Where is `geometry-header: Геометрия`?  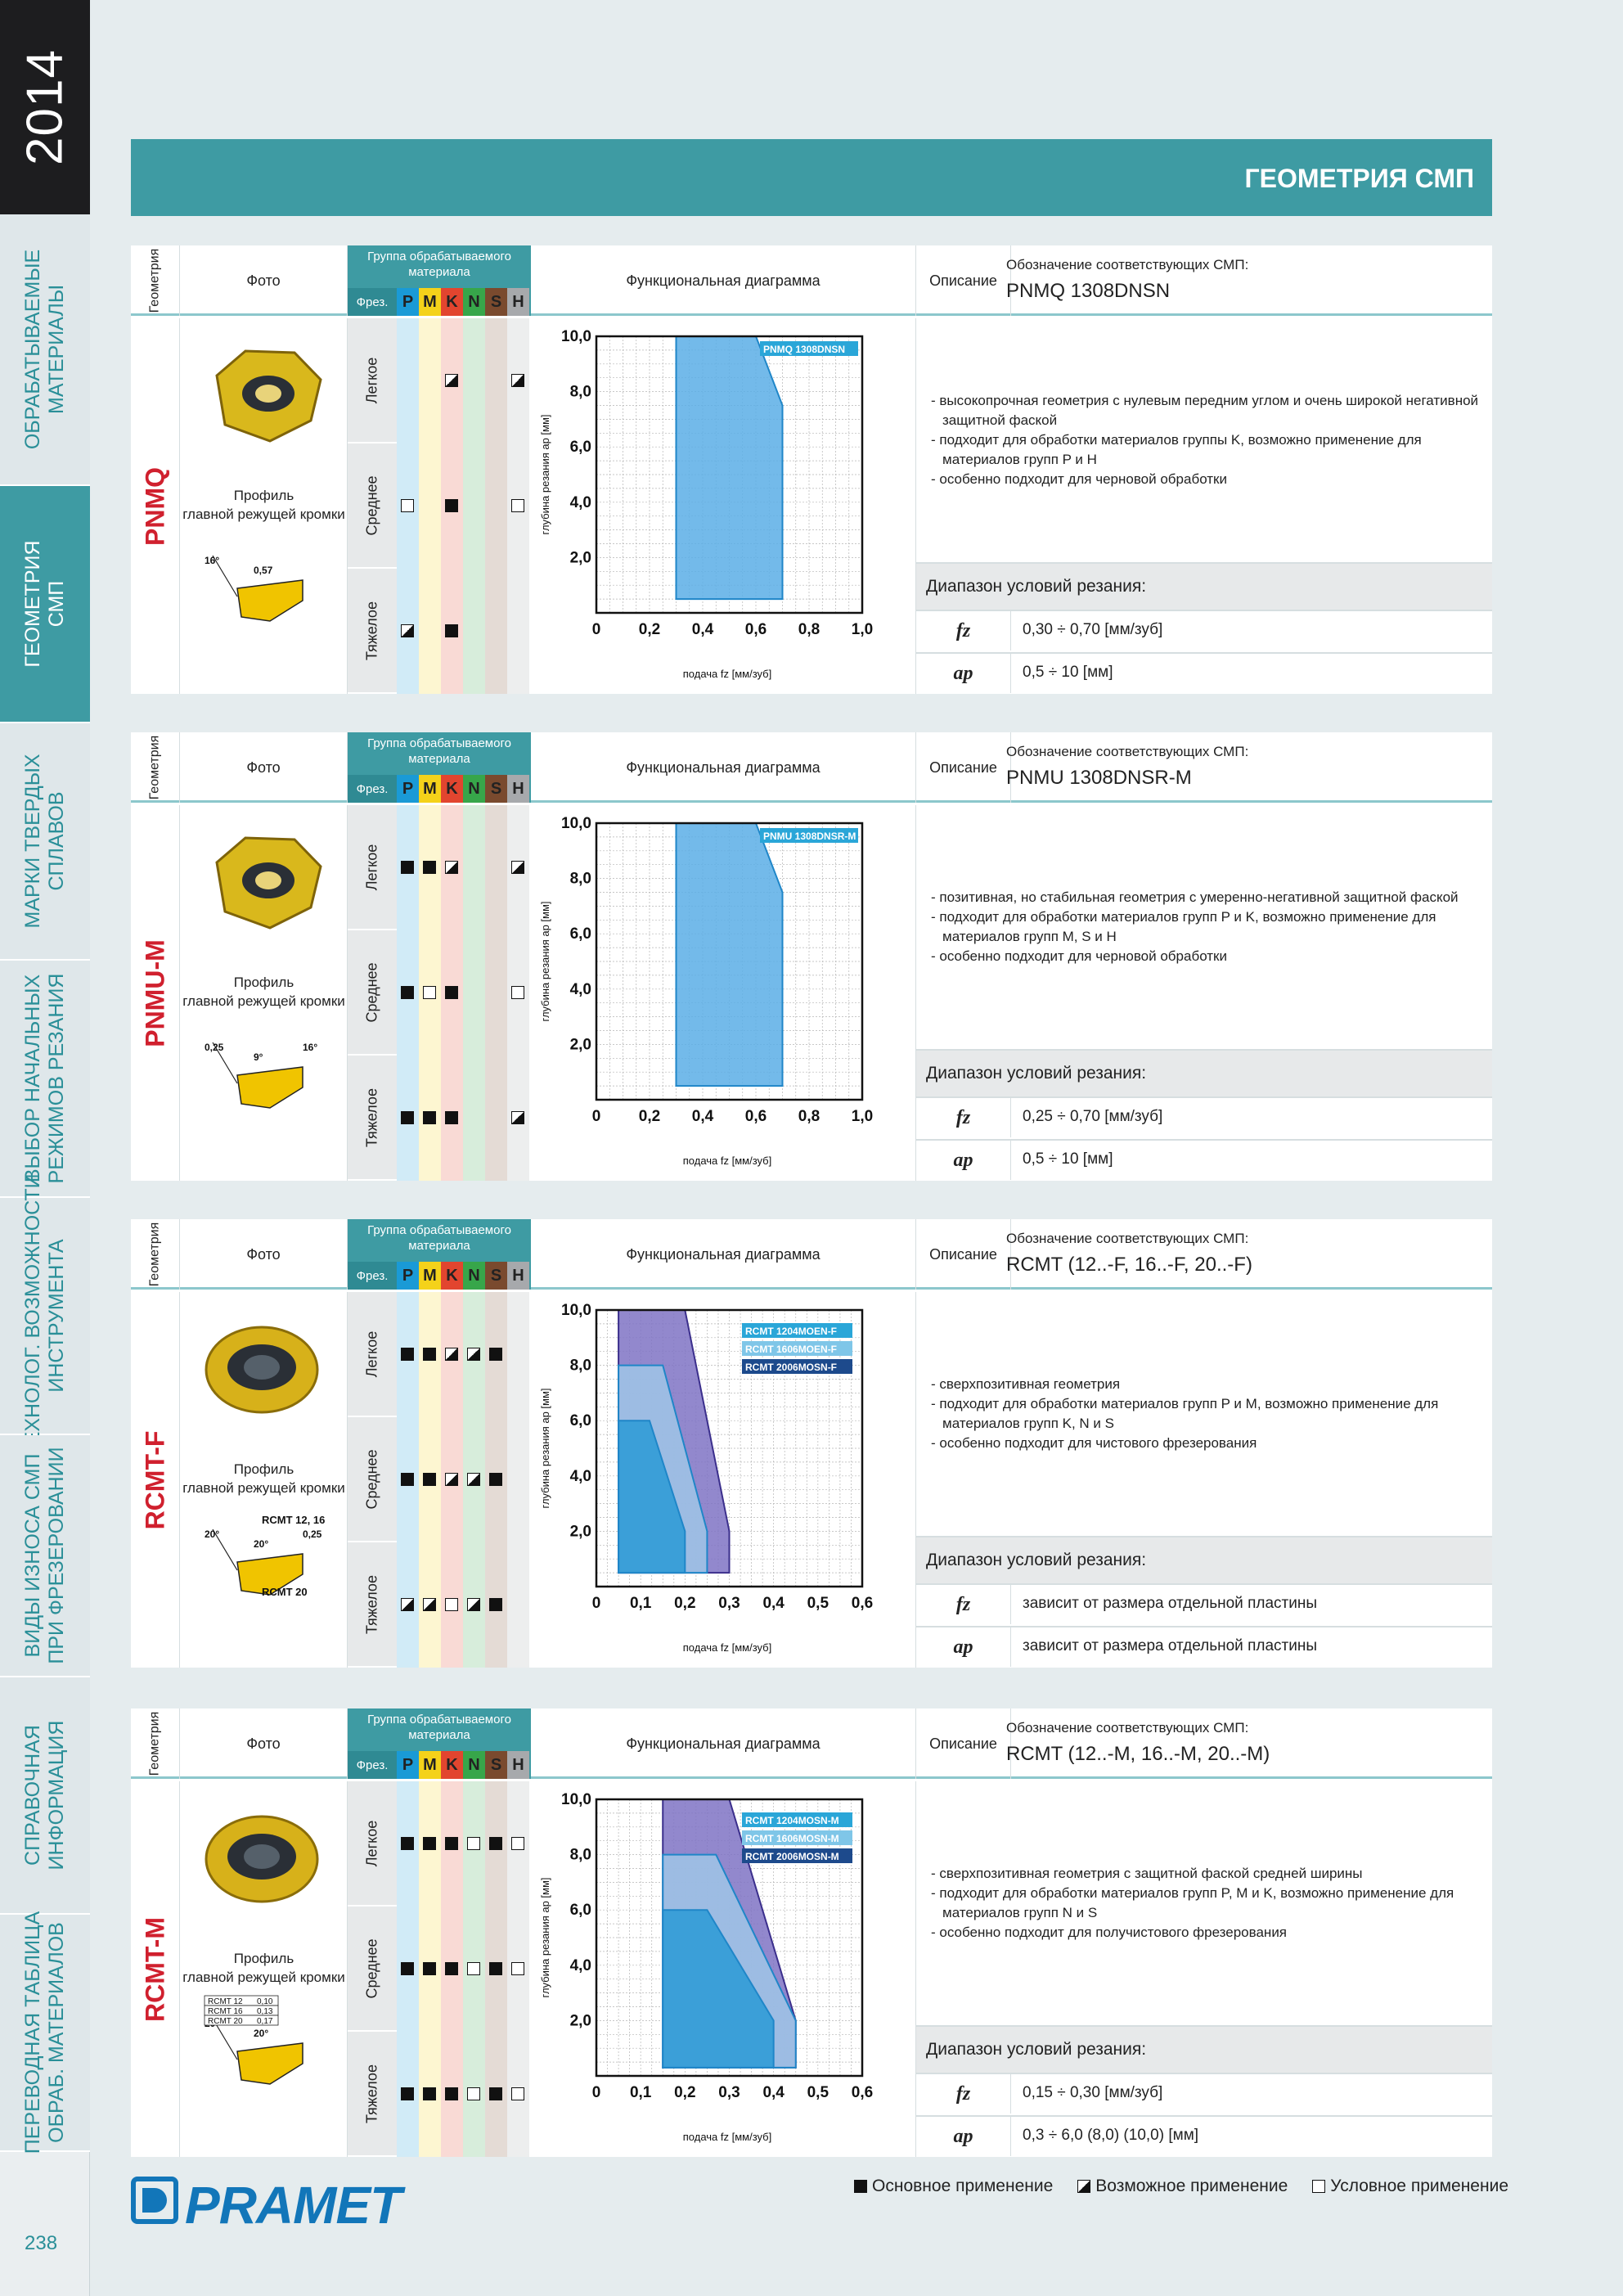
geometry-header: Геометрия is located at coordinates (155, 767).